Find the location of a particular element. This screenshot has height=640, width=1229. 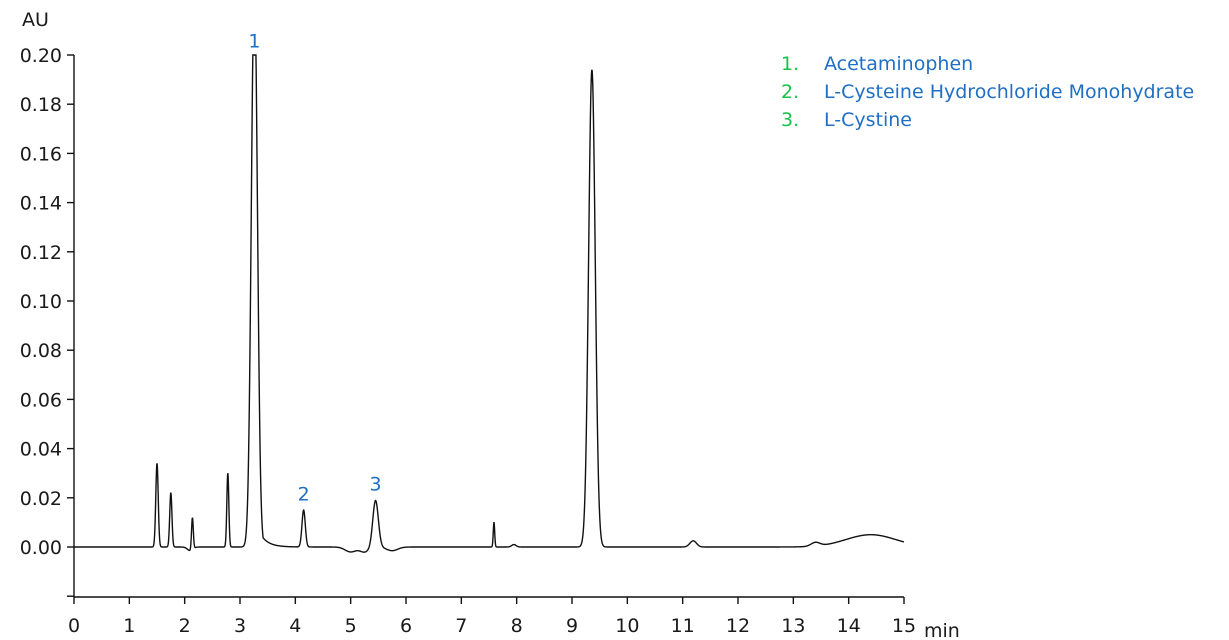

x-tick-label: 9 is located at coordinates (572, 626).